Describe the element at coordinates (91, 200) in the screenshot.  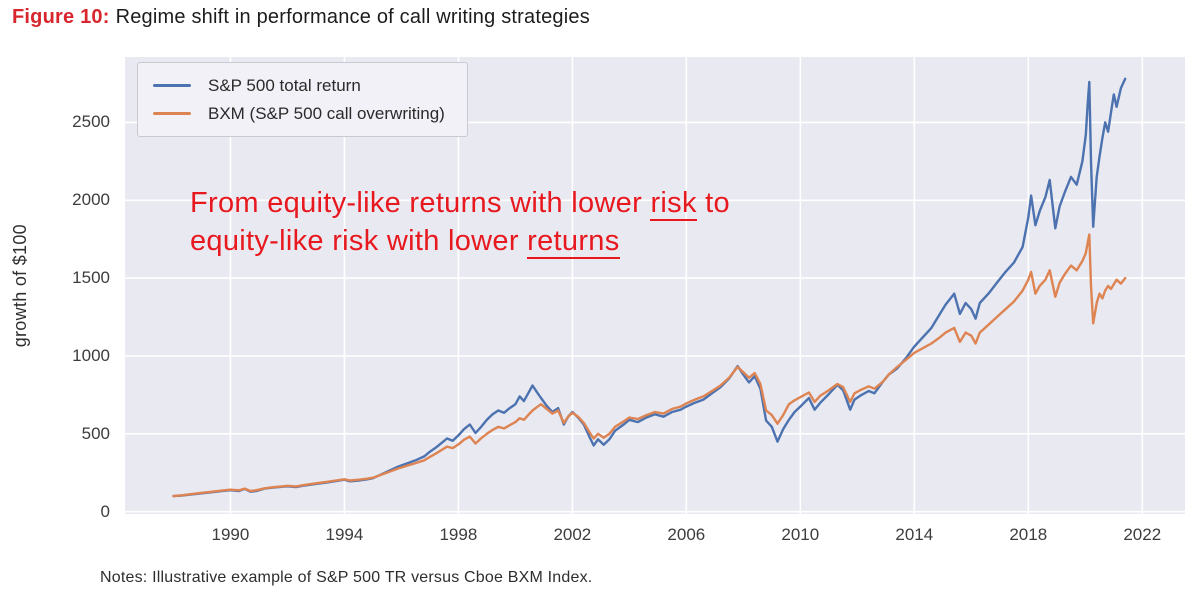
I see `y-tick-label: 2000` at that location.